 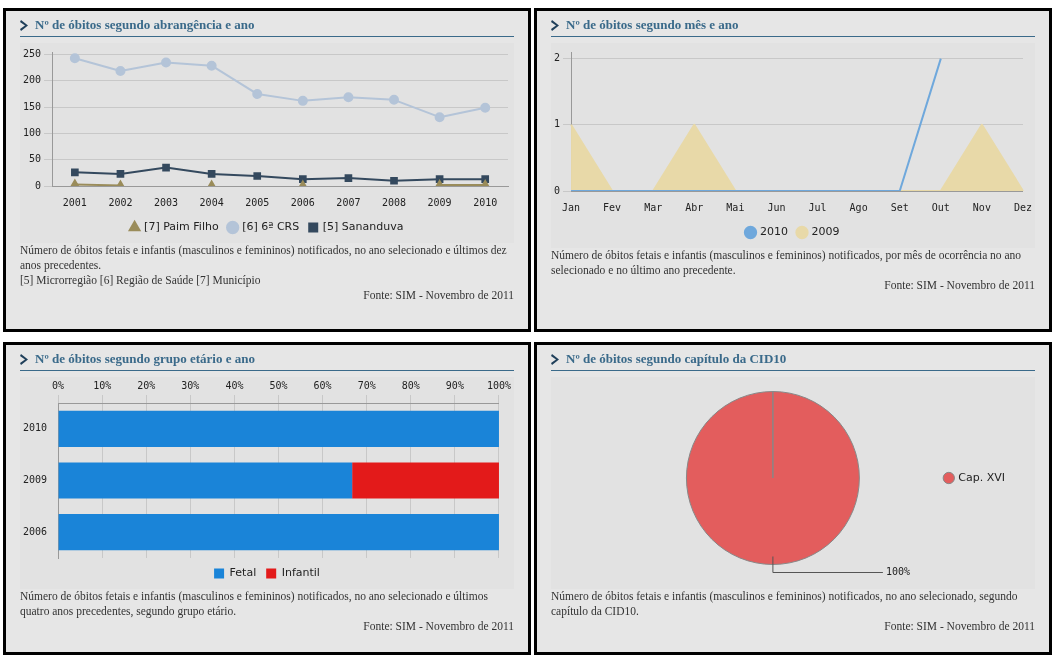 I want to click on y-tick-label: 2010, so click(x=35, y=428).